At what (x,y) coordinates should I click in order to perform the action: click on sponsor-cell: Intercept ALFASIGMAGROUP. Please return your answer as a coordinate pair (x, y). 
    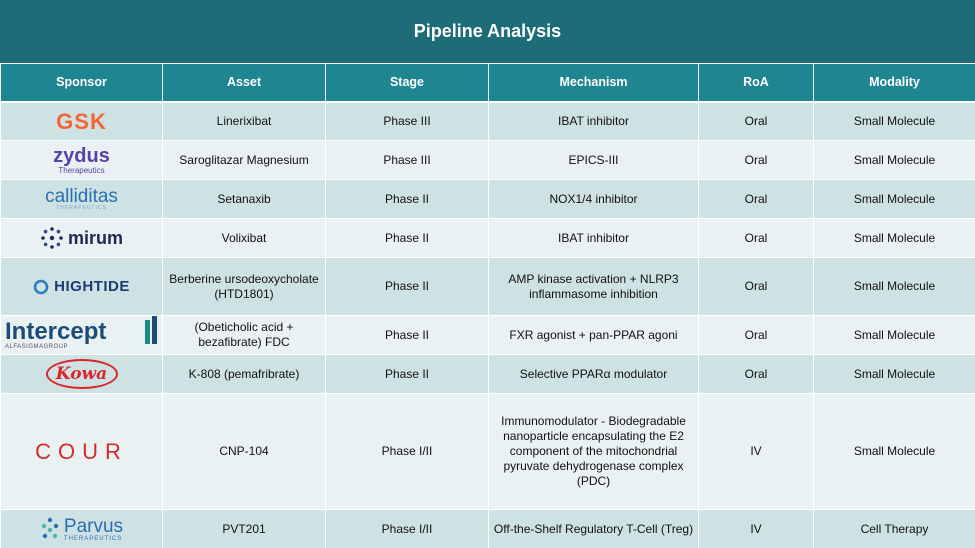
    Looking at the image, I should click on (81, 335).